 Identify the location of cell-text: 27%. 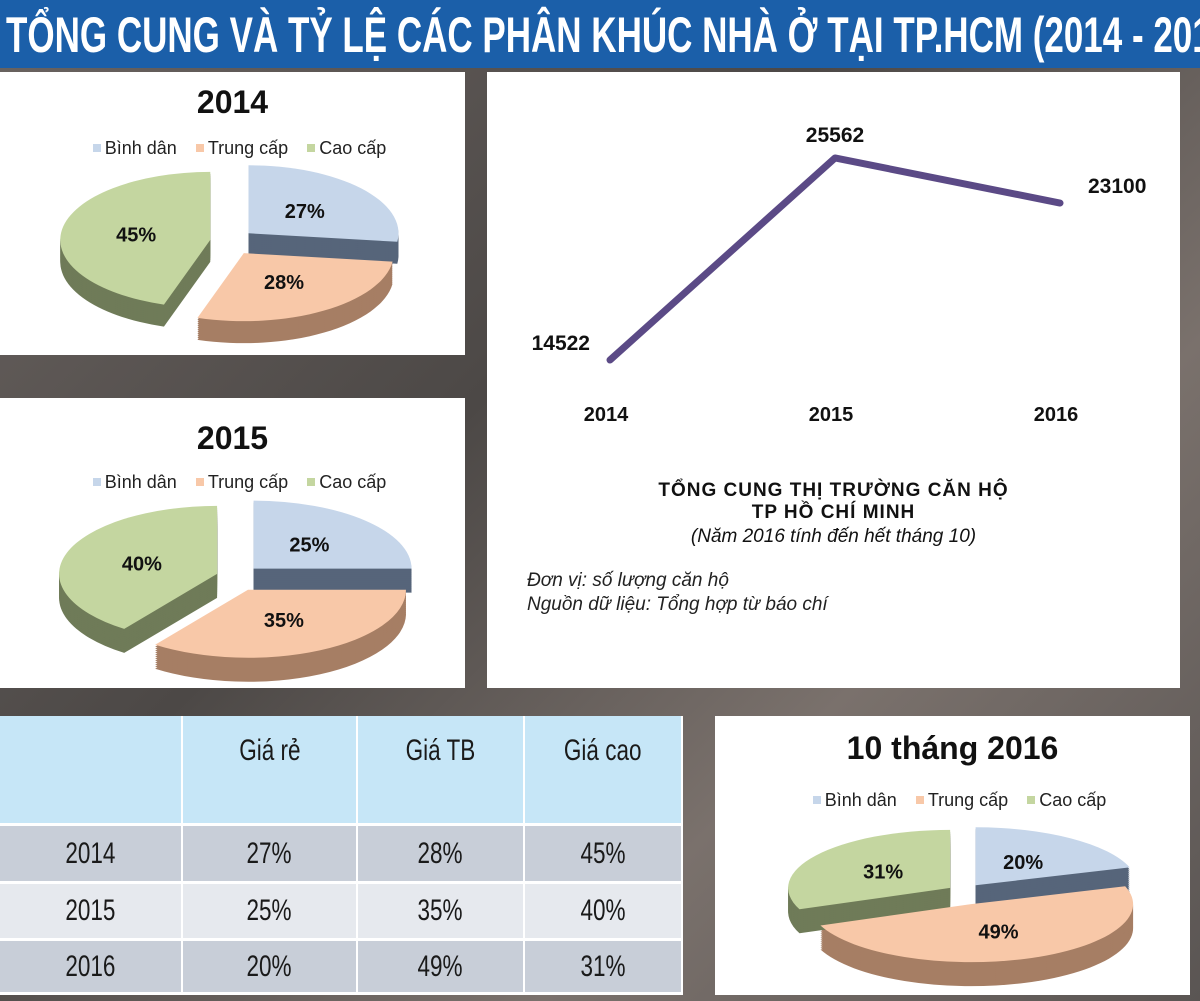
(269, 853).